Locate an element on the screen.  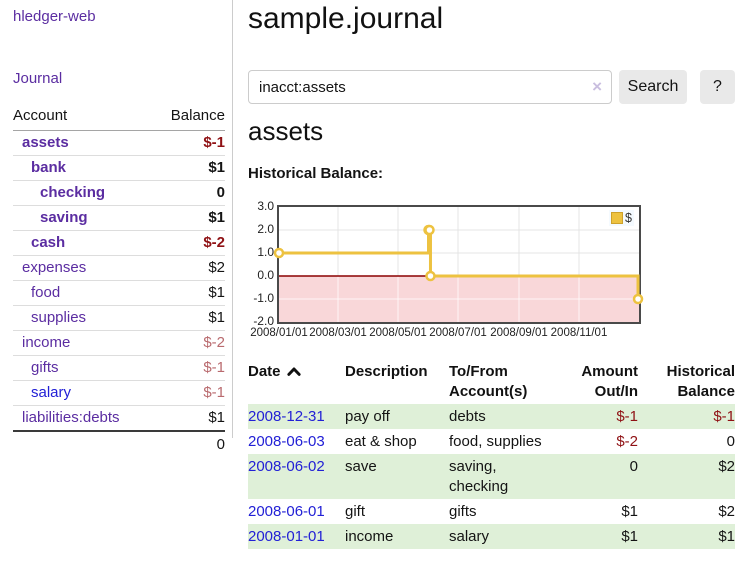
x-axis-tick-label: 2008/01/01 is located at coordinates (279, 333).